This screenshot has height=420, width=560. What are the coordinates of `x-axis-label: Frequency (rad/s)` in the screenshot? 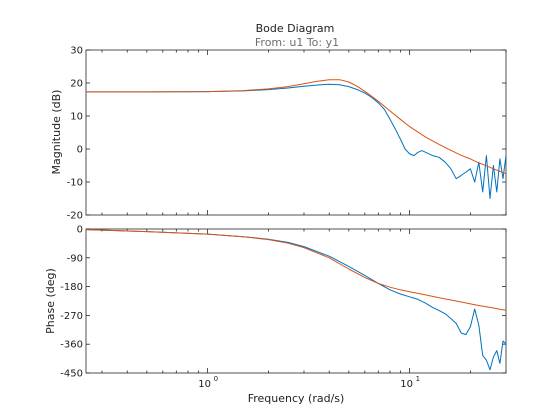 It's located at (296, 398).